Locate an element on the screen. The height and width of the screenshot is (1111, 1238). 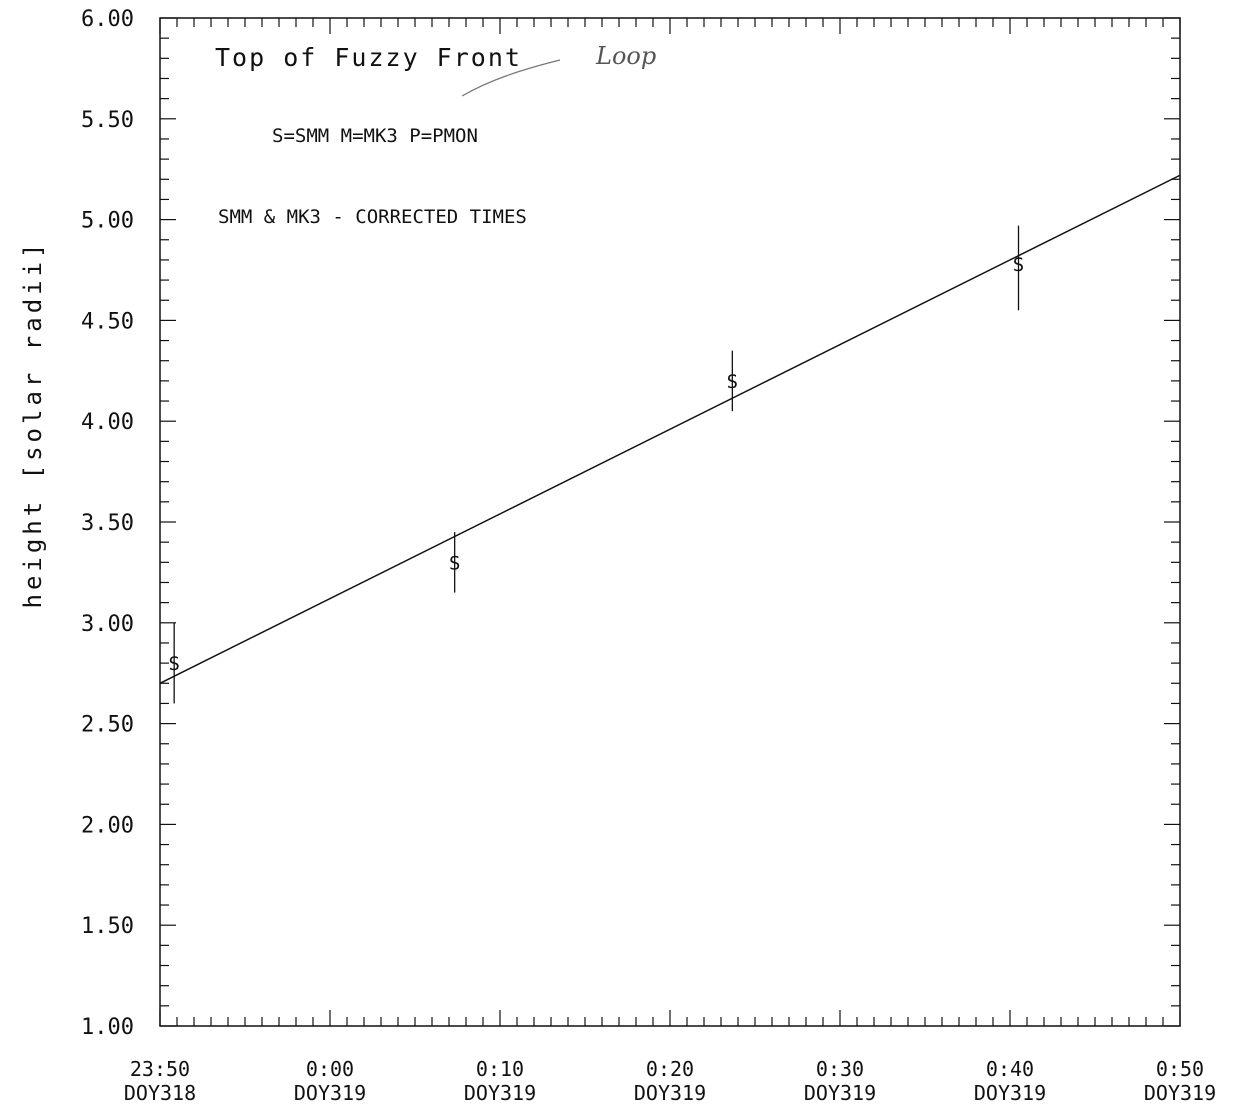
x-tick-label-time: 0:10 is located at coordinates (500, 1069).